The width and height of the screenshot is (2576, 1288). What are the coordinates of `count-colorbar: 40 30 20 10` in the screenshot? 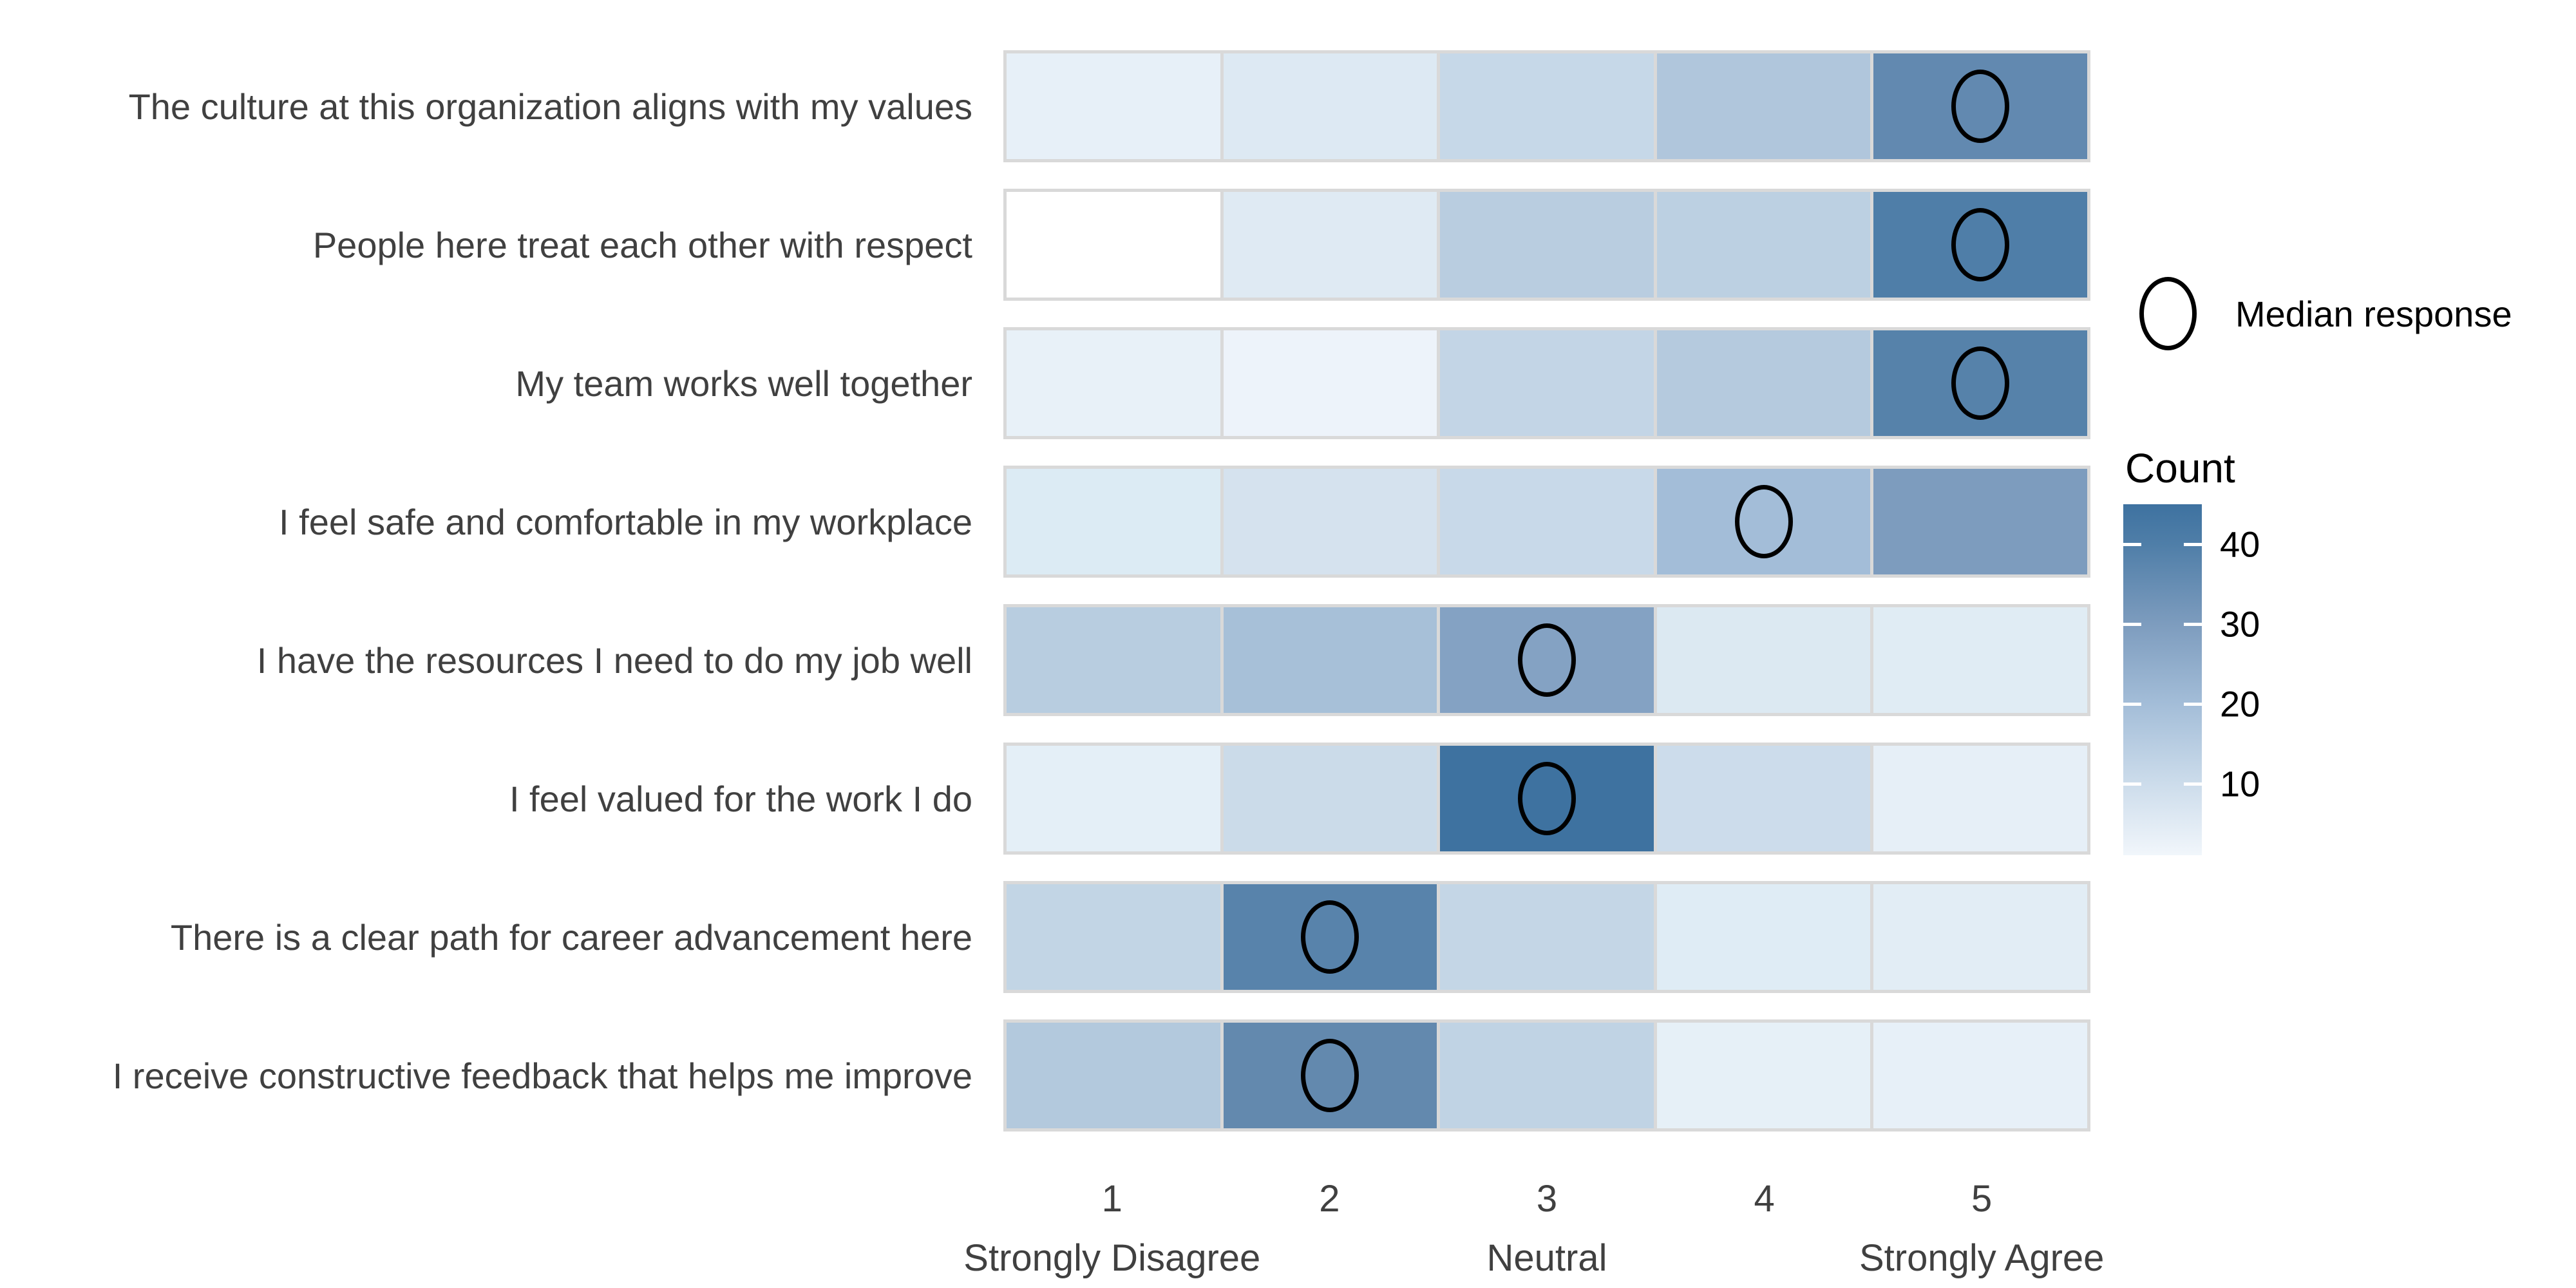 It's located at (2191, 680).